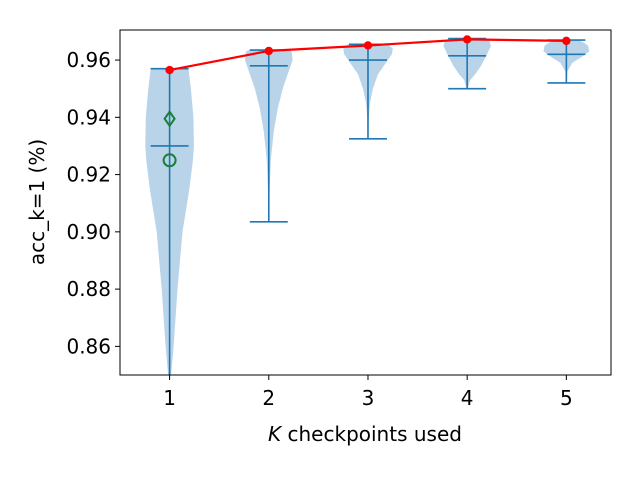  Describe the element at coordinates (169, 398) in the screenshot. I see `x-tick-label: 1` at that location.